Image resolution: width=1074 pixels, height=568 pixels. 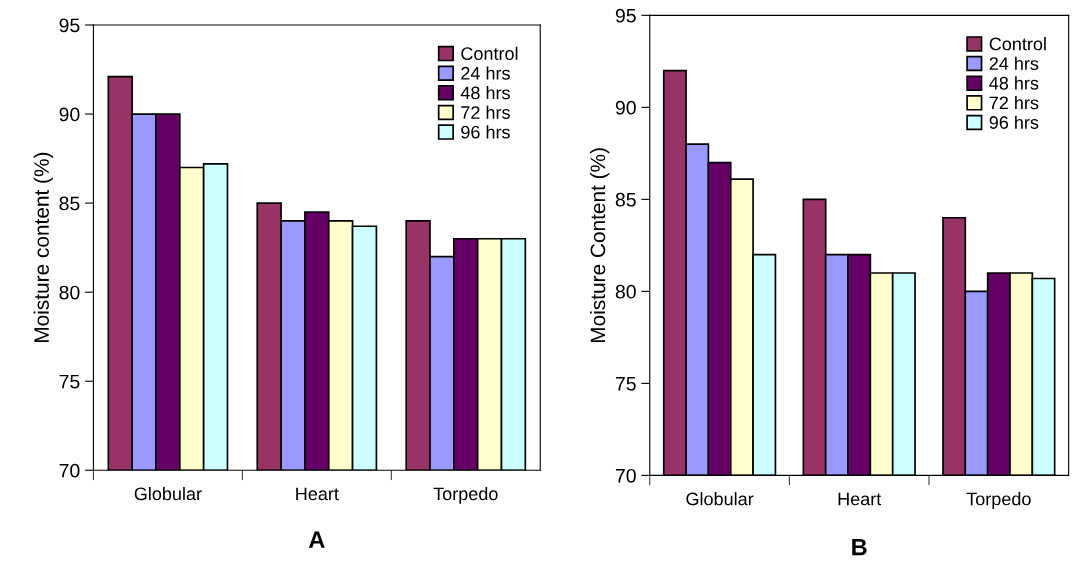 I want to click on y-axis-title: Moisture Content (%), so click(x=599, y=245).